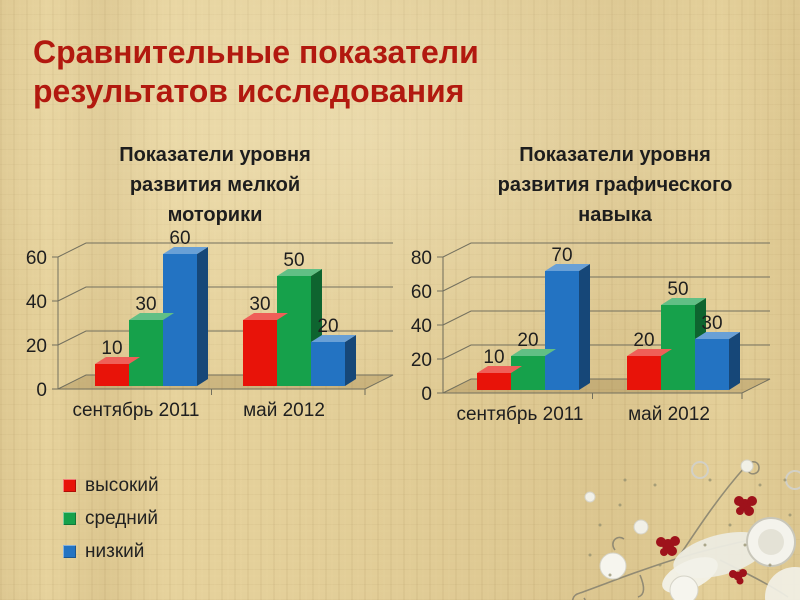 Image resolution: width=800 pixels, height=600 pixels. I want to click on legend-item-high: высокий, so click(111, 485).